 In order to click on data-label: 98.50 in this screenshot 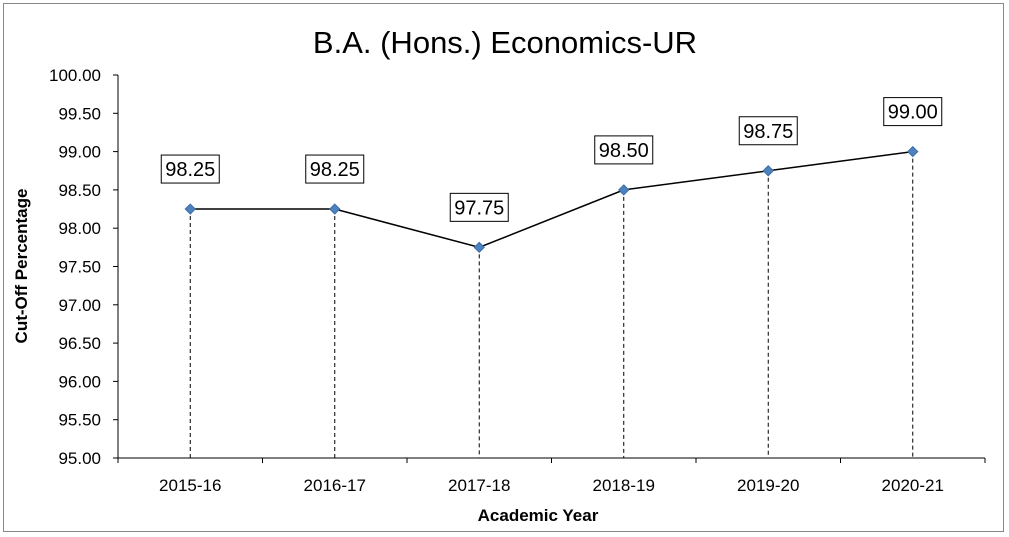, I will do `click(624, 151)`.